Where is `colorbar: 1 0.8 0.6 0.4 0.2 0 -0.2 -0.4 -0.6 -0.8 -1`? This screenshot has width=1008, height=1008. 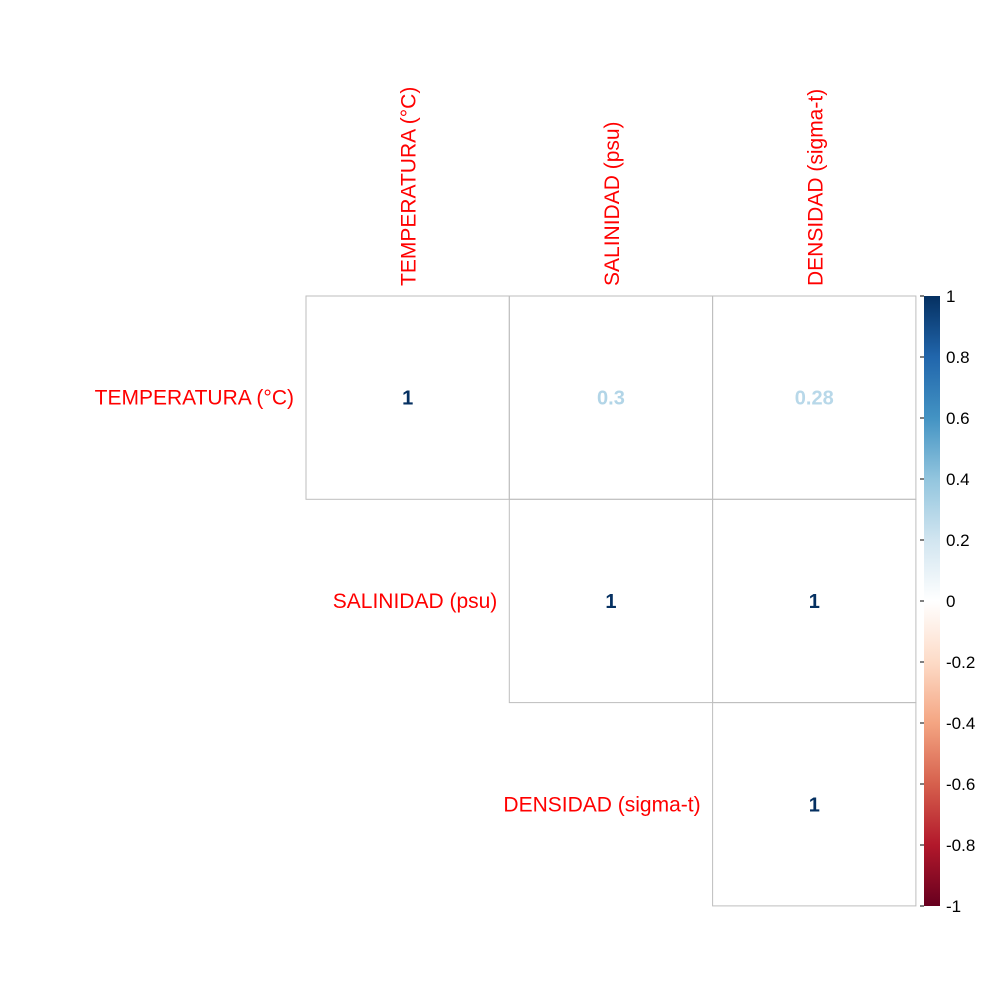
colorbar: 1 0.8 0.6 0.4 0.2 0 -0.2 -0.4 -0.6 -0.8 -1 is located at coordinates (947, 601).